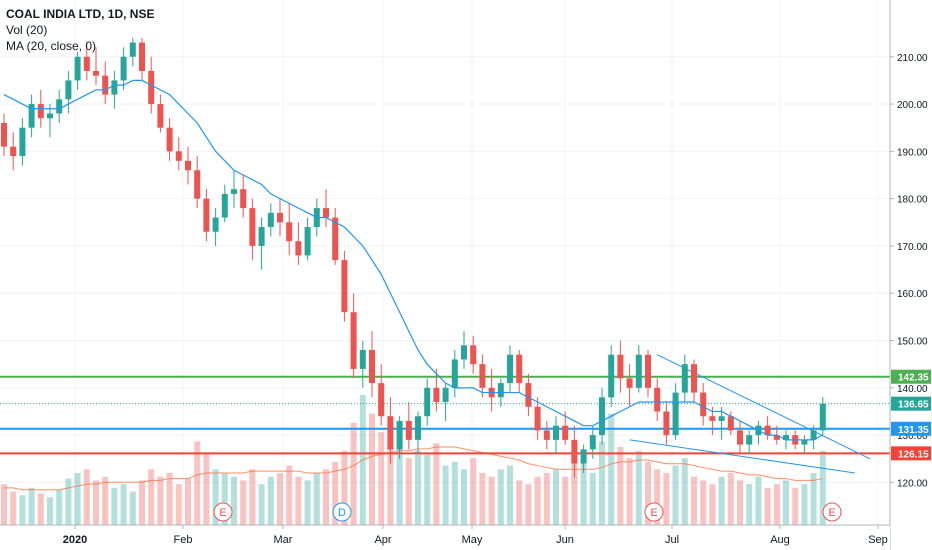  Describe the element at coordinates (51, 46) in the screenshot. I see `ma-indicator-label: MA (20, close, 0)` at that location.